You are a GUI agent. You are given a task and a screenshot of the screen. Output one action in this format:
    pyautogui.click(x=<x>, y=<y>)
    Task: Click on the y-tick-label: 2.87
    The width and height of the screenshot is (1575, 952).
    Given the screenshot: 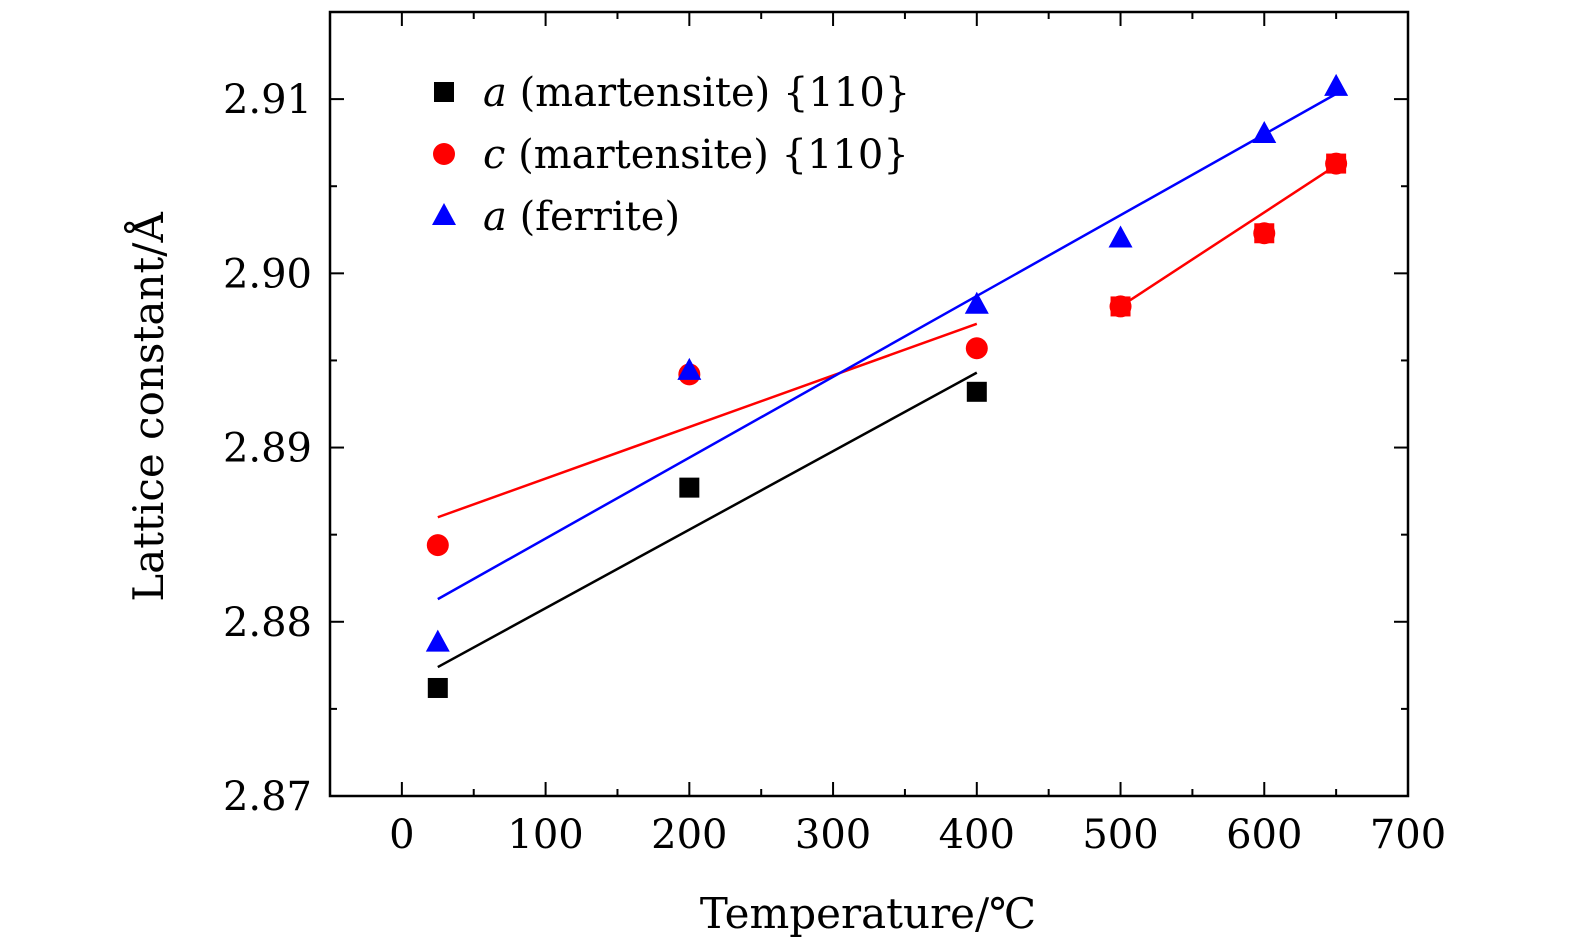 What is the action you would take?
    pyautogui.click(x=267, y=797)
    